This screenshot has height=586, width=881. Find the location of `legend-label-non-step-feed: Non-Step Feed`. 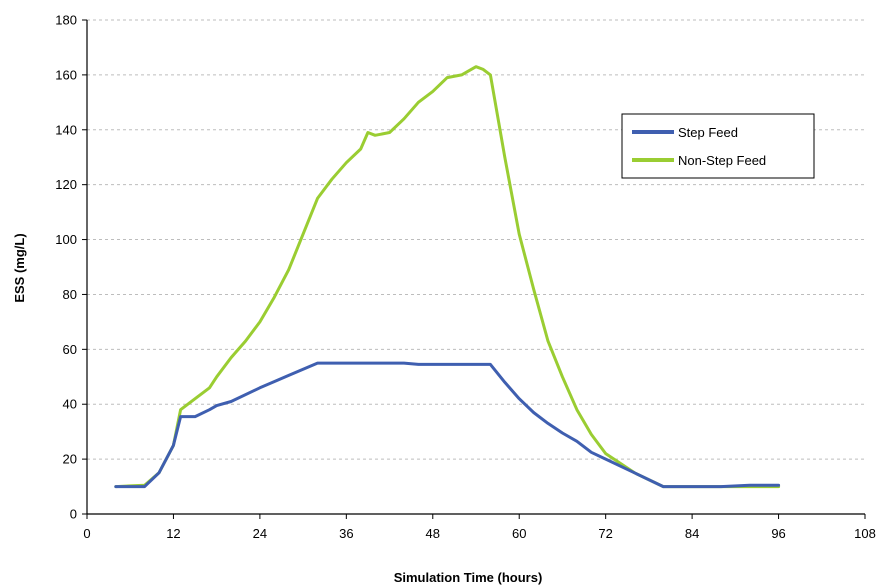

legend-label-non-step-feed: Non-Step Feed is located at coordinates (722, 160).